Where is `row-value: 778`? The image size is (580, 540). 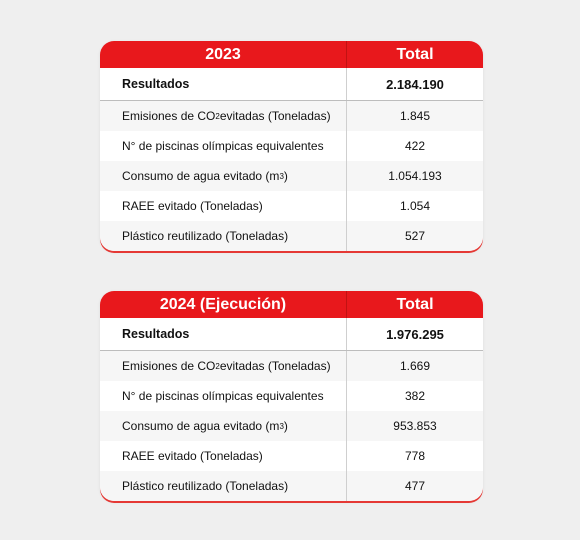
row-value: 778 is located at coordinates (414, 456).